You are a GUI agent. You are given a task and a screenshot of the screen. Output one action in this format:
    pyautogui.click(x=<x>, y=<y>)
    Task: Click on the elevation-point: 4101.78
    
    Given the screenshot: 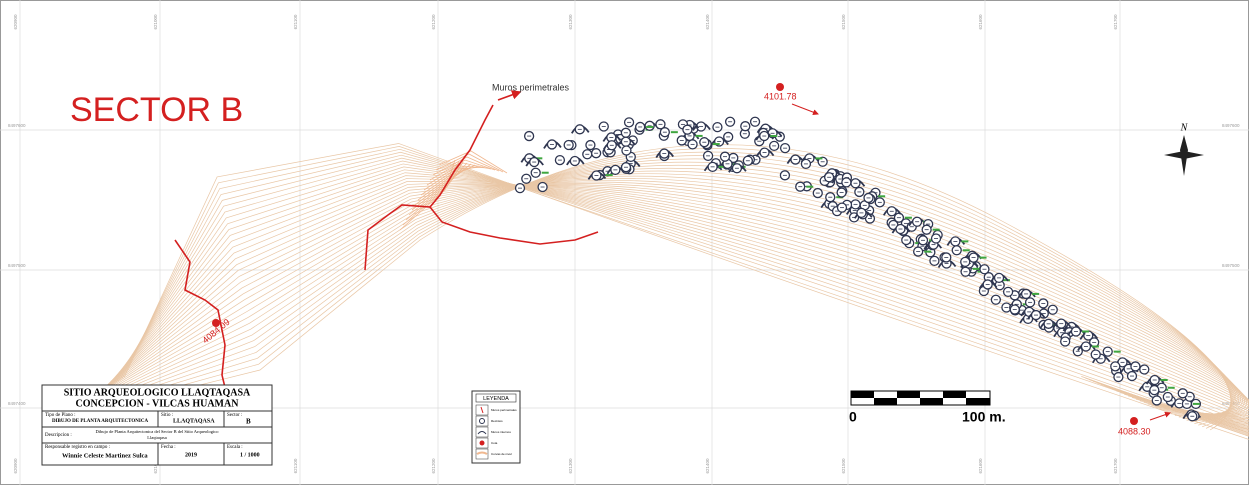 What is the action you would take?
    pyautogui.click(x=791, y=99)
    